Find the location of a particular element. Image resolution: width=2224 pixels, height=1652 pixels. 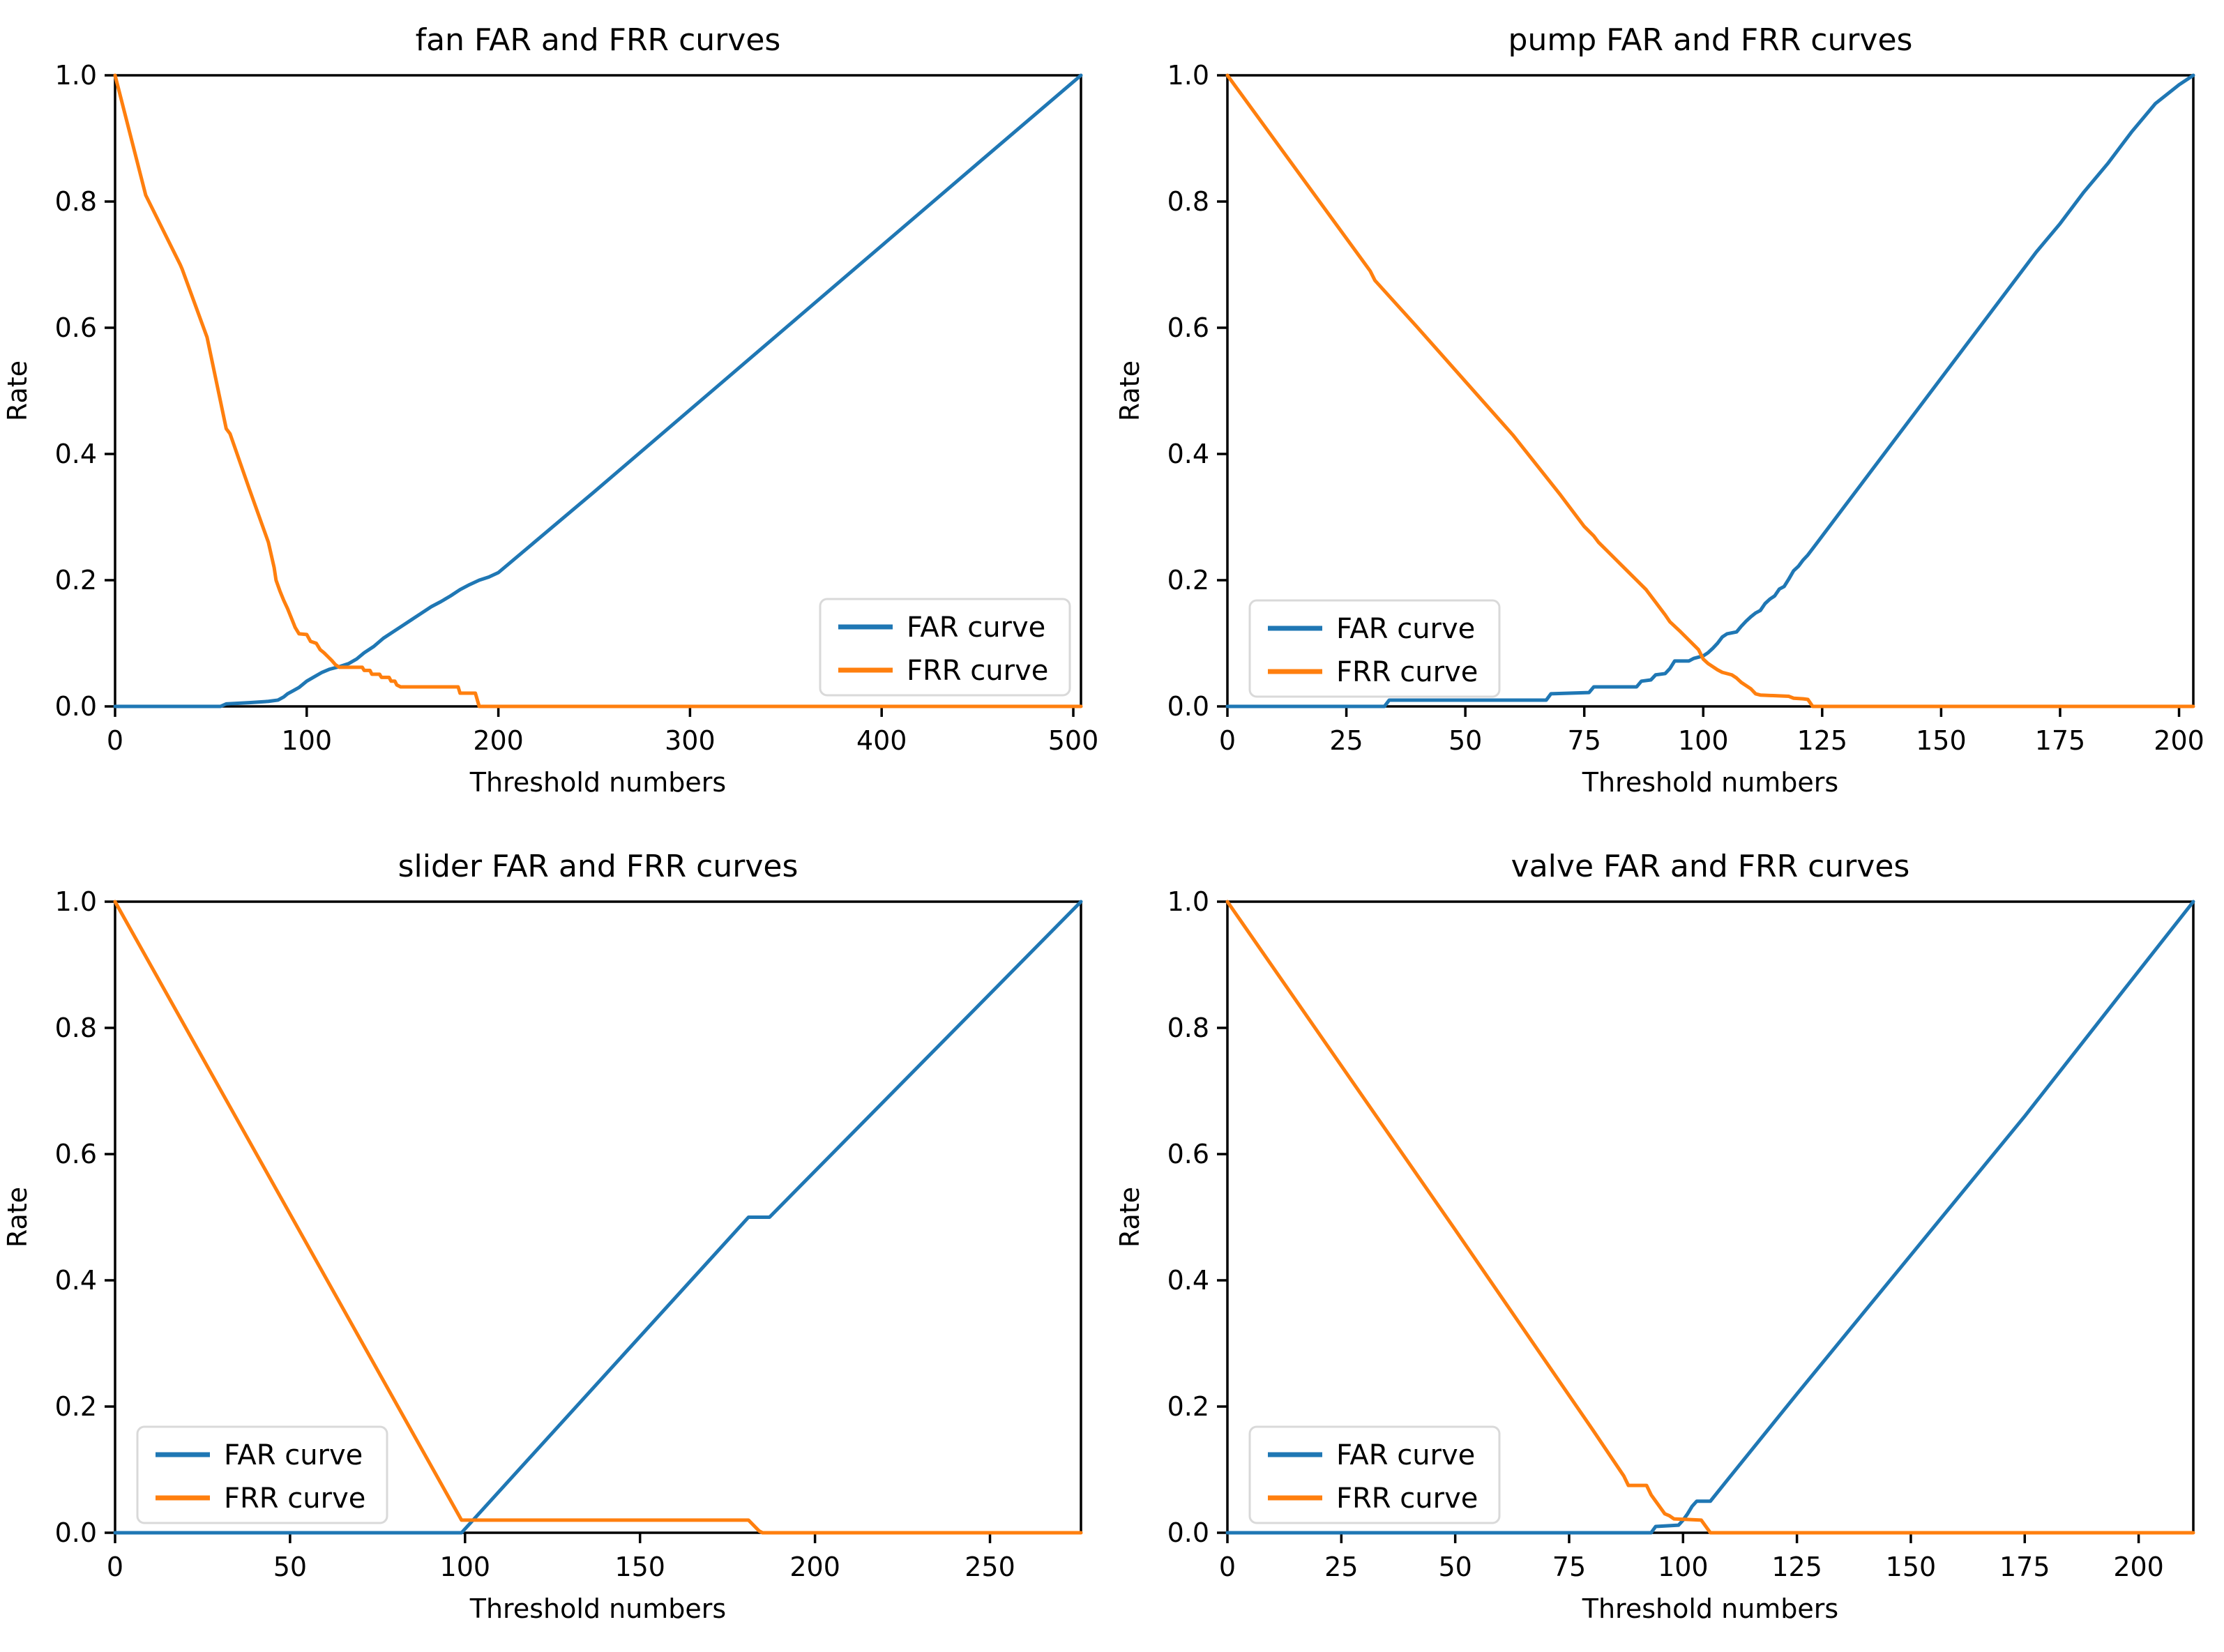

chart-title: slider FAR and FRR curves is located at coordinates (598, 866).